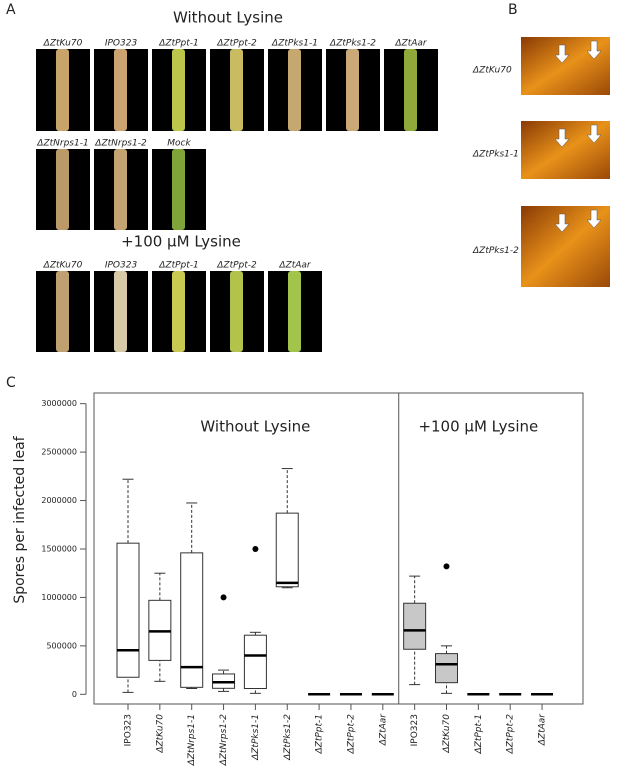 The image size is (625, 772). What do you see at coordinates (352, 44) in the screenshot?
I see `leaf-label: ΔZtPks1-2` at bounding box center [352, 44].